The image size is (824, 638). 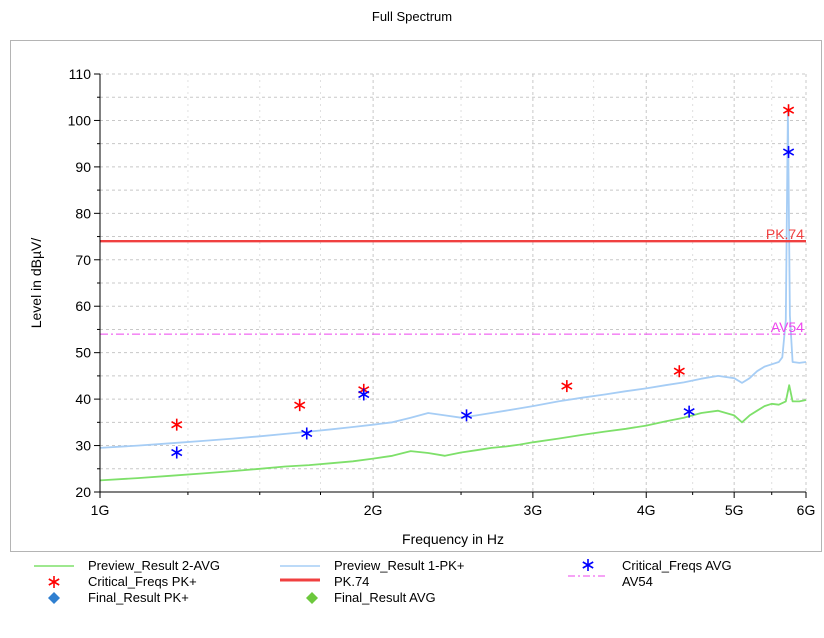 I want to click on y-tick-label: 100, so click(x=80, y=120).